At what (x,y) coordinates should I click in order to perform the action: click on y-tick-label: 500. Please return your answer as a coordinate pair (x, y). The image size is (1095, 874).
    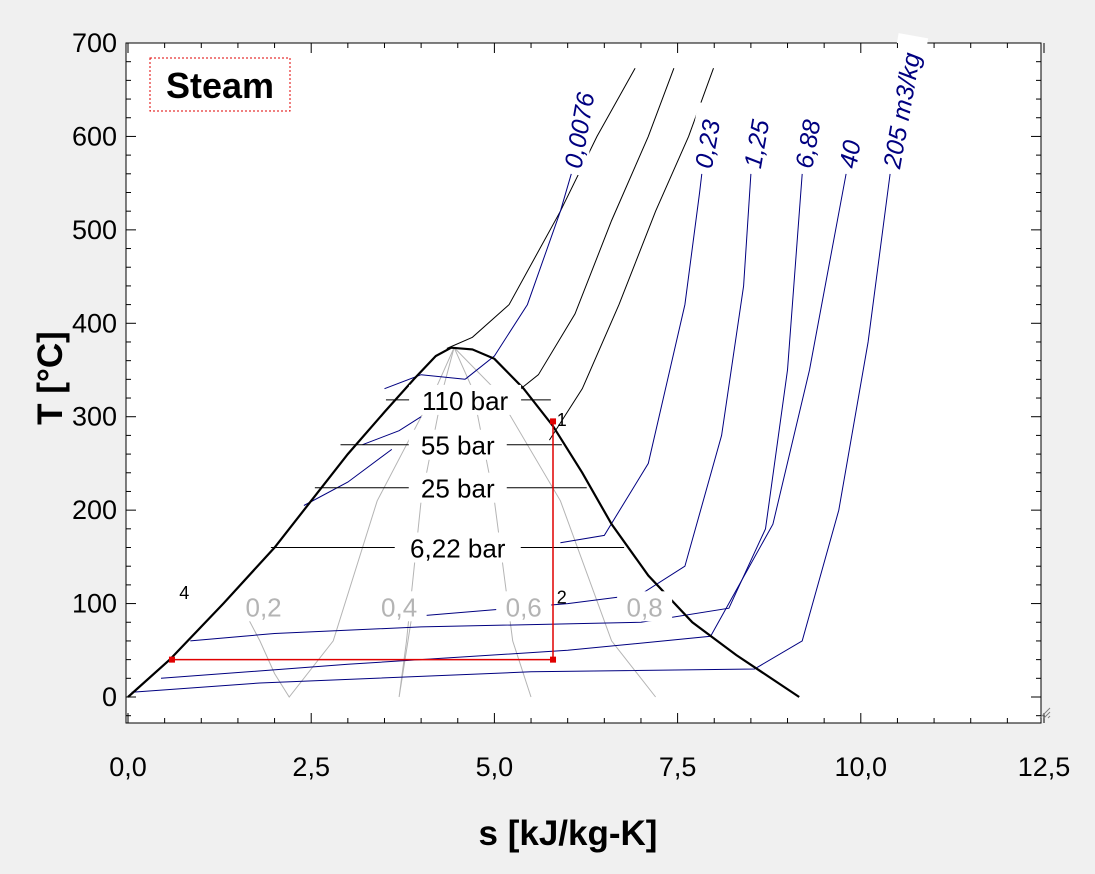
    Looking at the image, I should click on (94, 230).